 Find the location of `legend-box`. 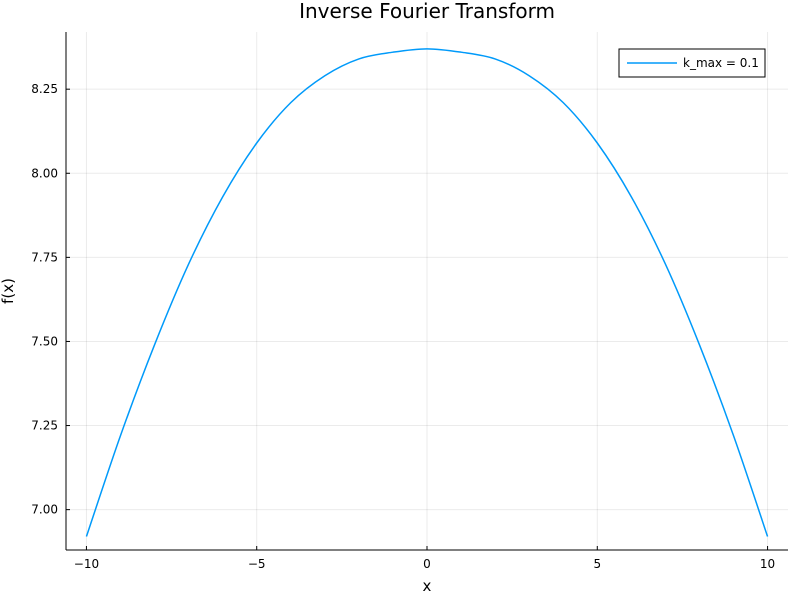

legend-box is located at coordinates (692, 63).